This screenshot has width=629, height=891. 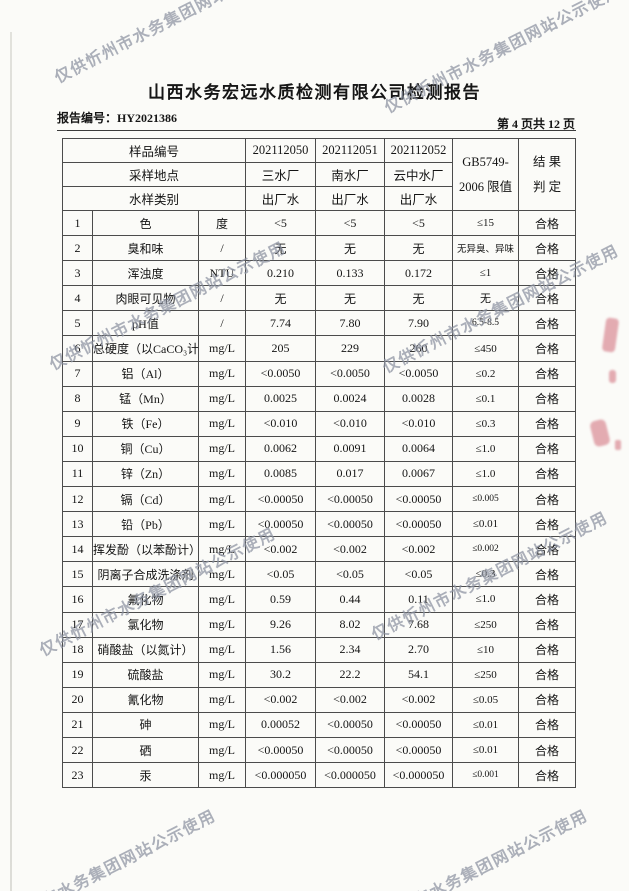 I want to click on sample-id-2: 202112051, so click(x=350, y=150).